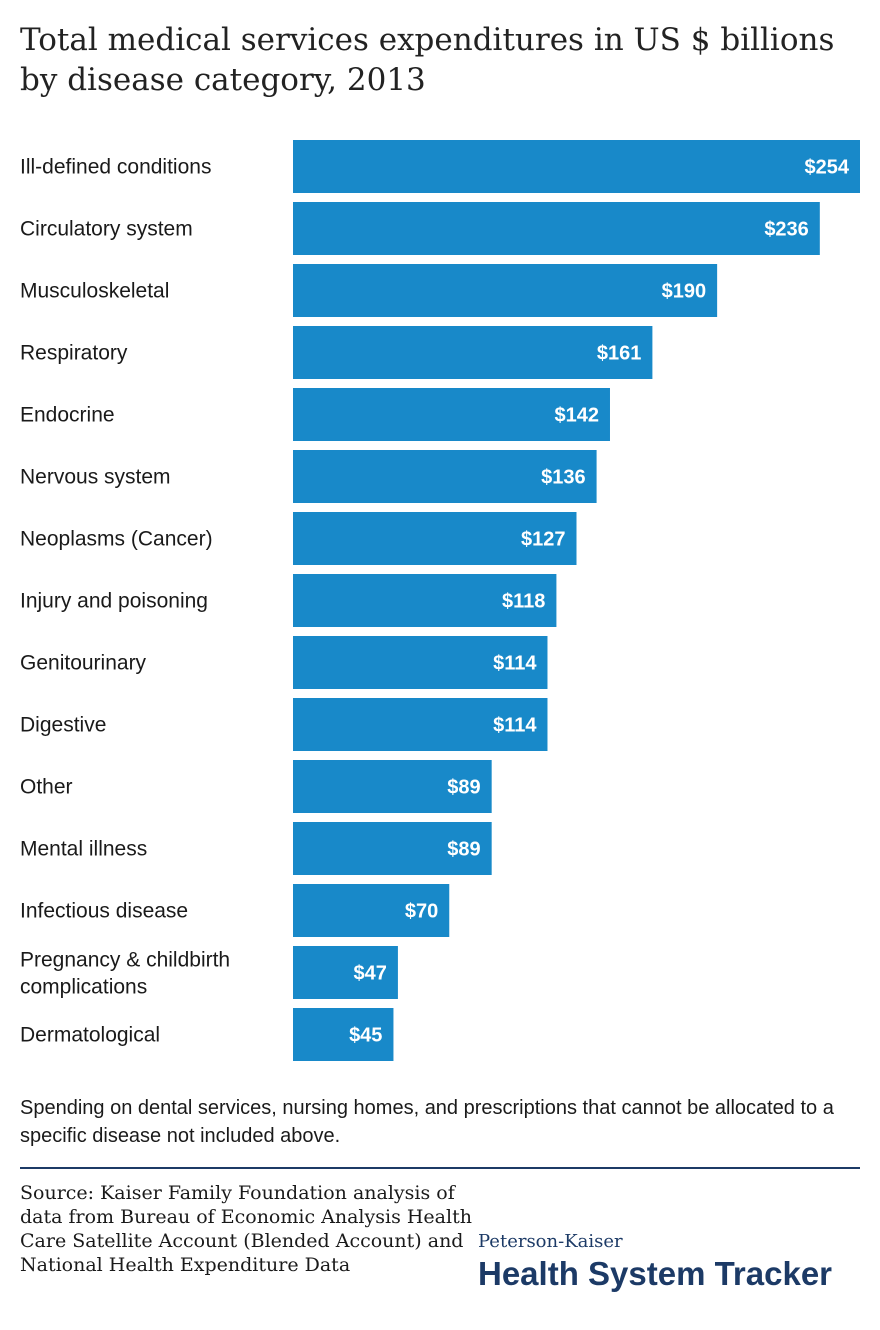 The height and width of the screenshot is (1330, 880). I want to click on brand-logo: Peterson-Kaiser Health System Tracker, so click(669, 1262).